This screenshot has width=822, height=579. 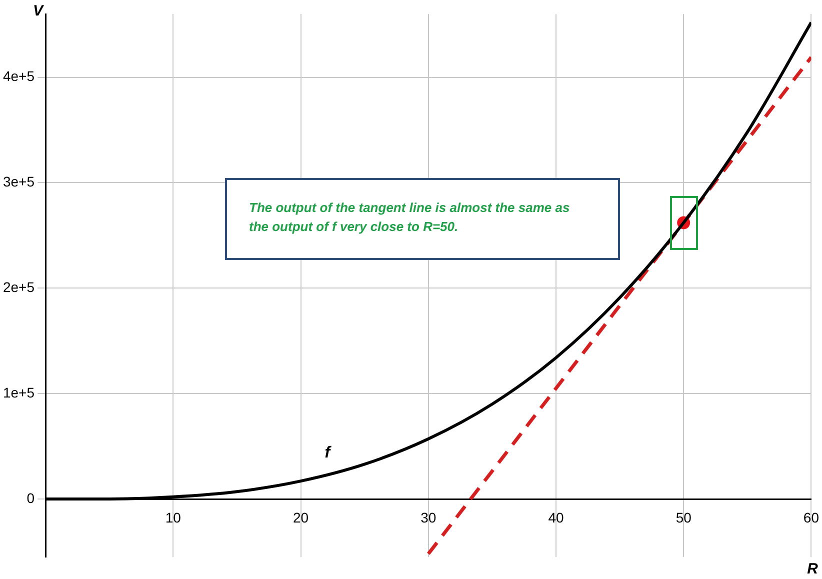 What do you see at coordinates (428, 517) in the screenshot?
I see `x-tick-label: 30` at bounding box center [428, 517].